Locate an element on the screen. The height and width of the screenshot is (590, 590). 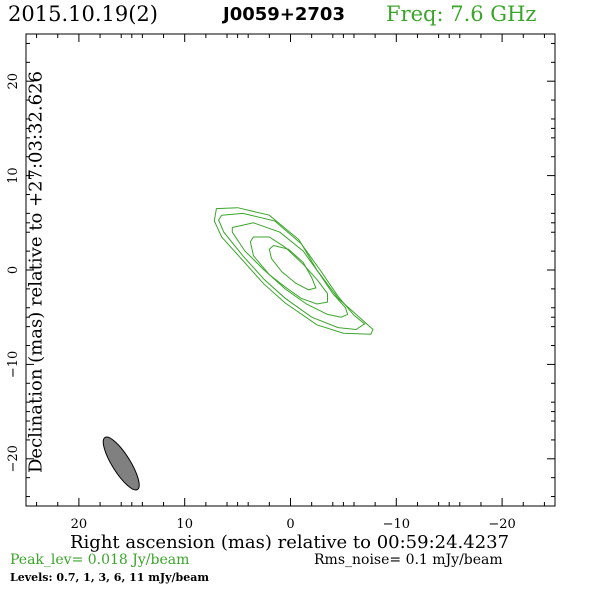
rms-noise: Rms_noise= 0.1 mJy/beam is located at coordinates (408, 560).